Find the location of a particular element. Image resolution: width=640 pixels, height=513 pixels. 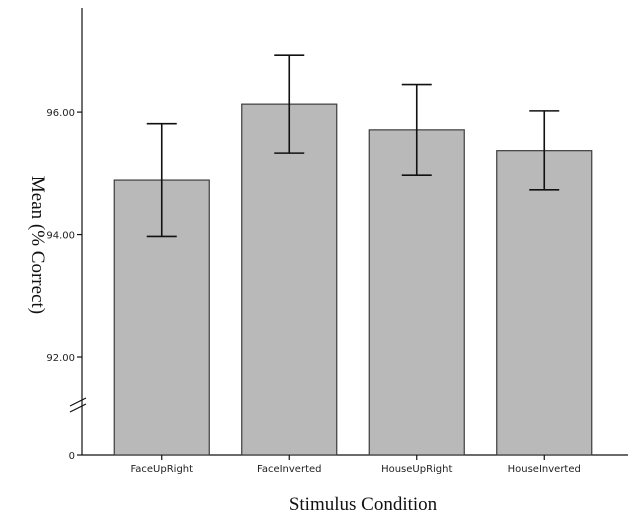

x-tick-label: FaceInverted is located at coordinates (289, 469).